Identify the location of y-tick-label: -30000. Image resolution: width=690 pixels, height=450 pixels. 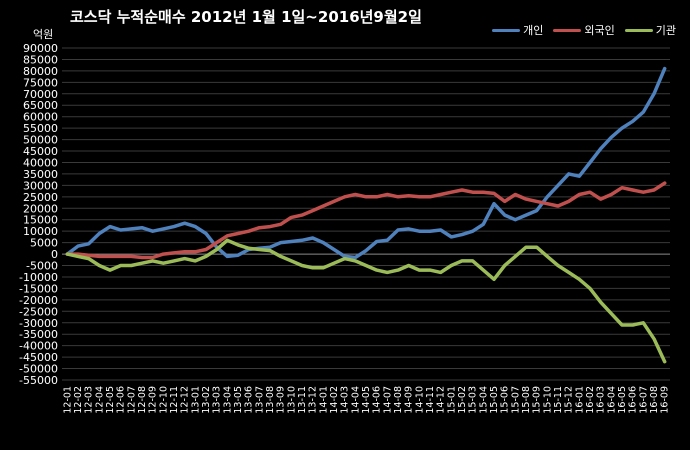
(38, 323).